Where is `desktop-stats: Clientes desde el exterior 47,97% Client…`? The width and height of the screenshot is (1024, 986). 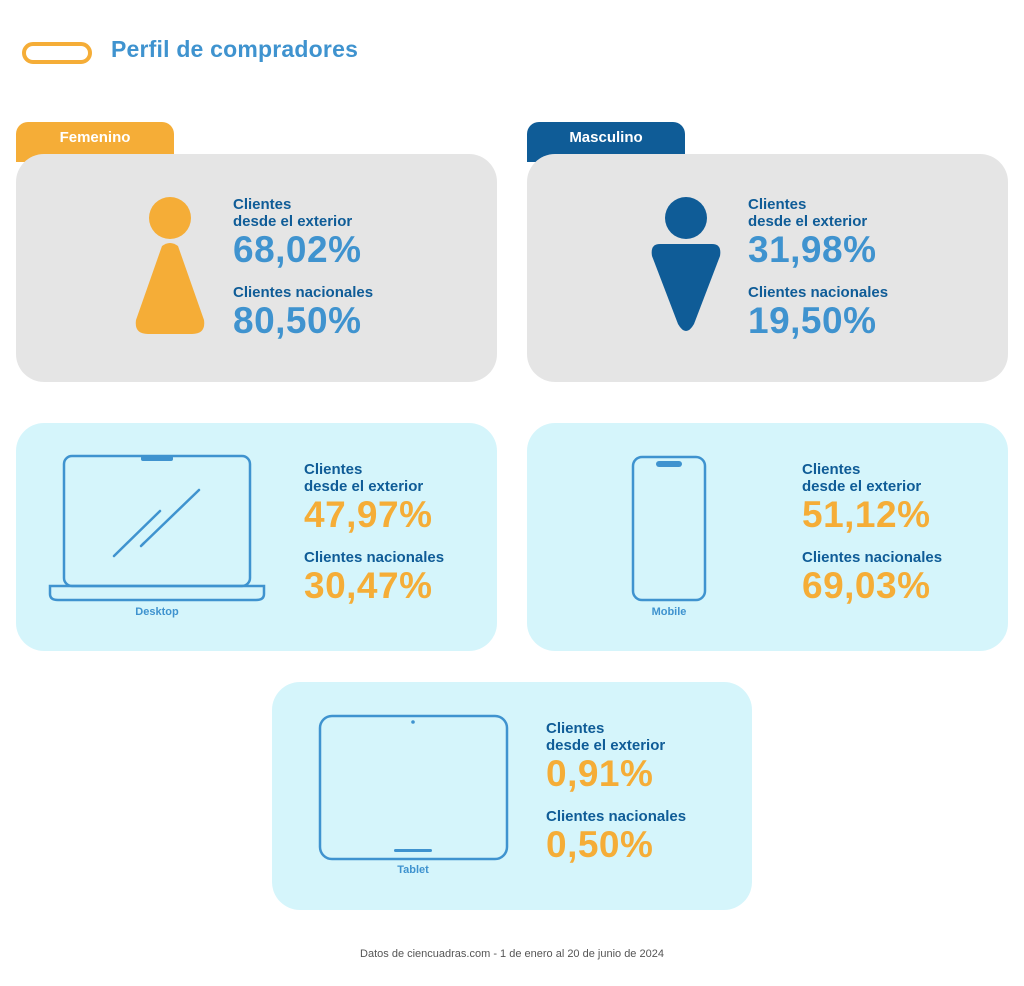 desktop-stats: Clientes desde el exterior 47,97% Client… is located at coordinates (374, 533).